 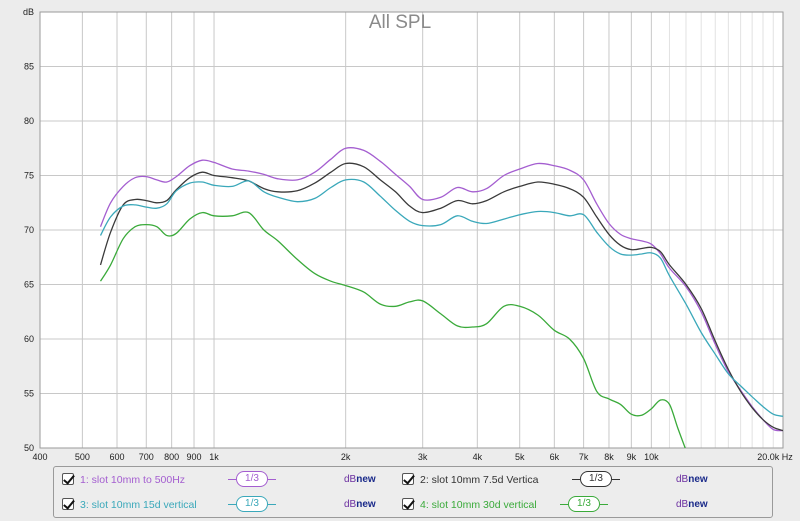 I want to click on dbnew-button-1: dBnew, so click(x=360, y=479).